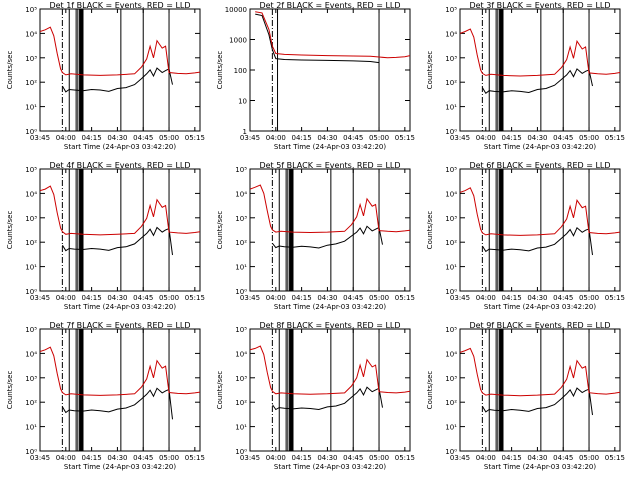 This screenshot has height=480, width=640. Describe the element at coordinates (242, 102) in the screenshot. I see `y-tick-label: 10` at that location.